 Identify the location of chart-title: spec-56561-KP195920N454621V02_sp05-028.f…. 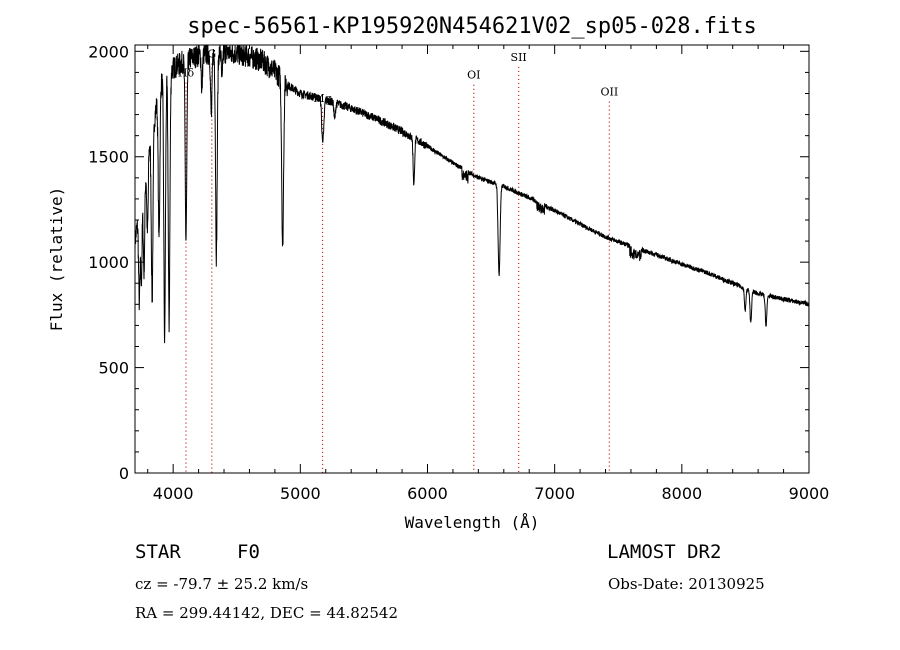
(472, 26).